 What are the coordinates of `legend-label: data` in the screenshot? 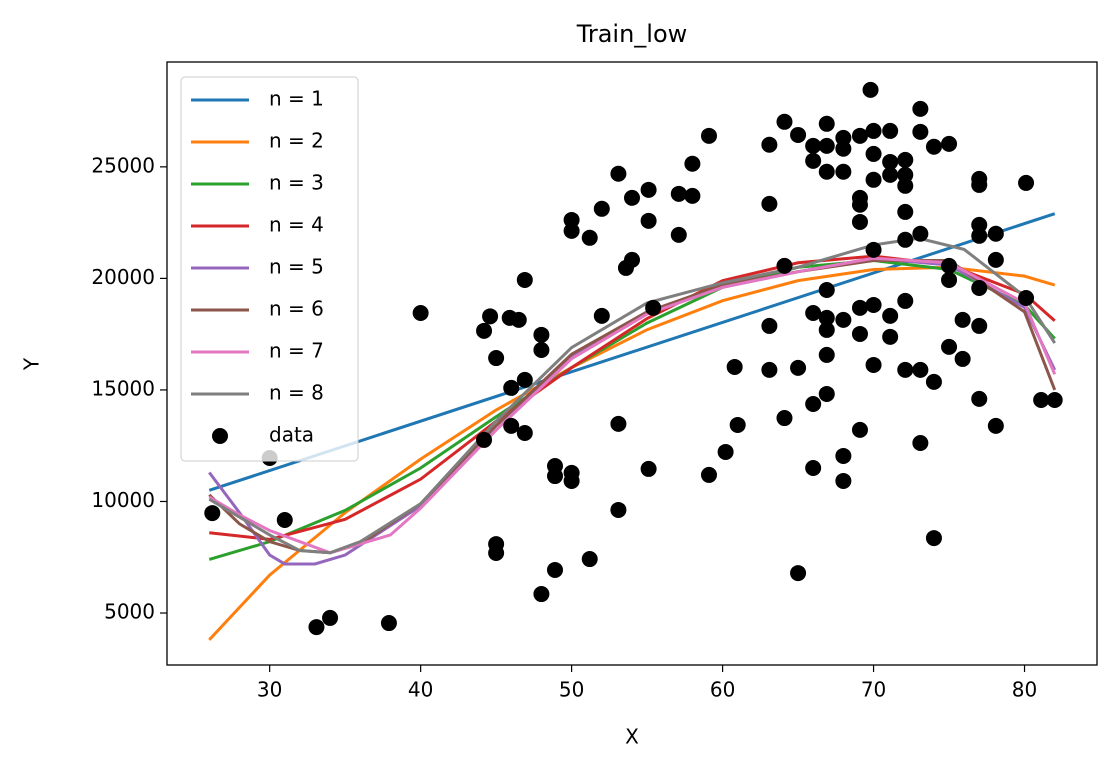 It's located at (291, 435).